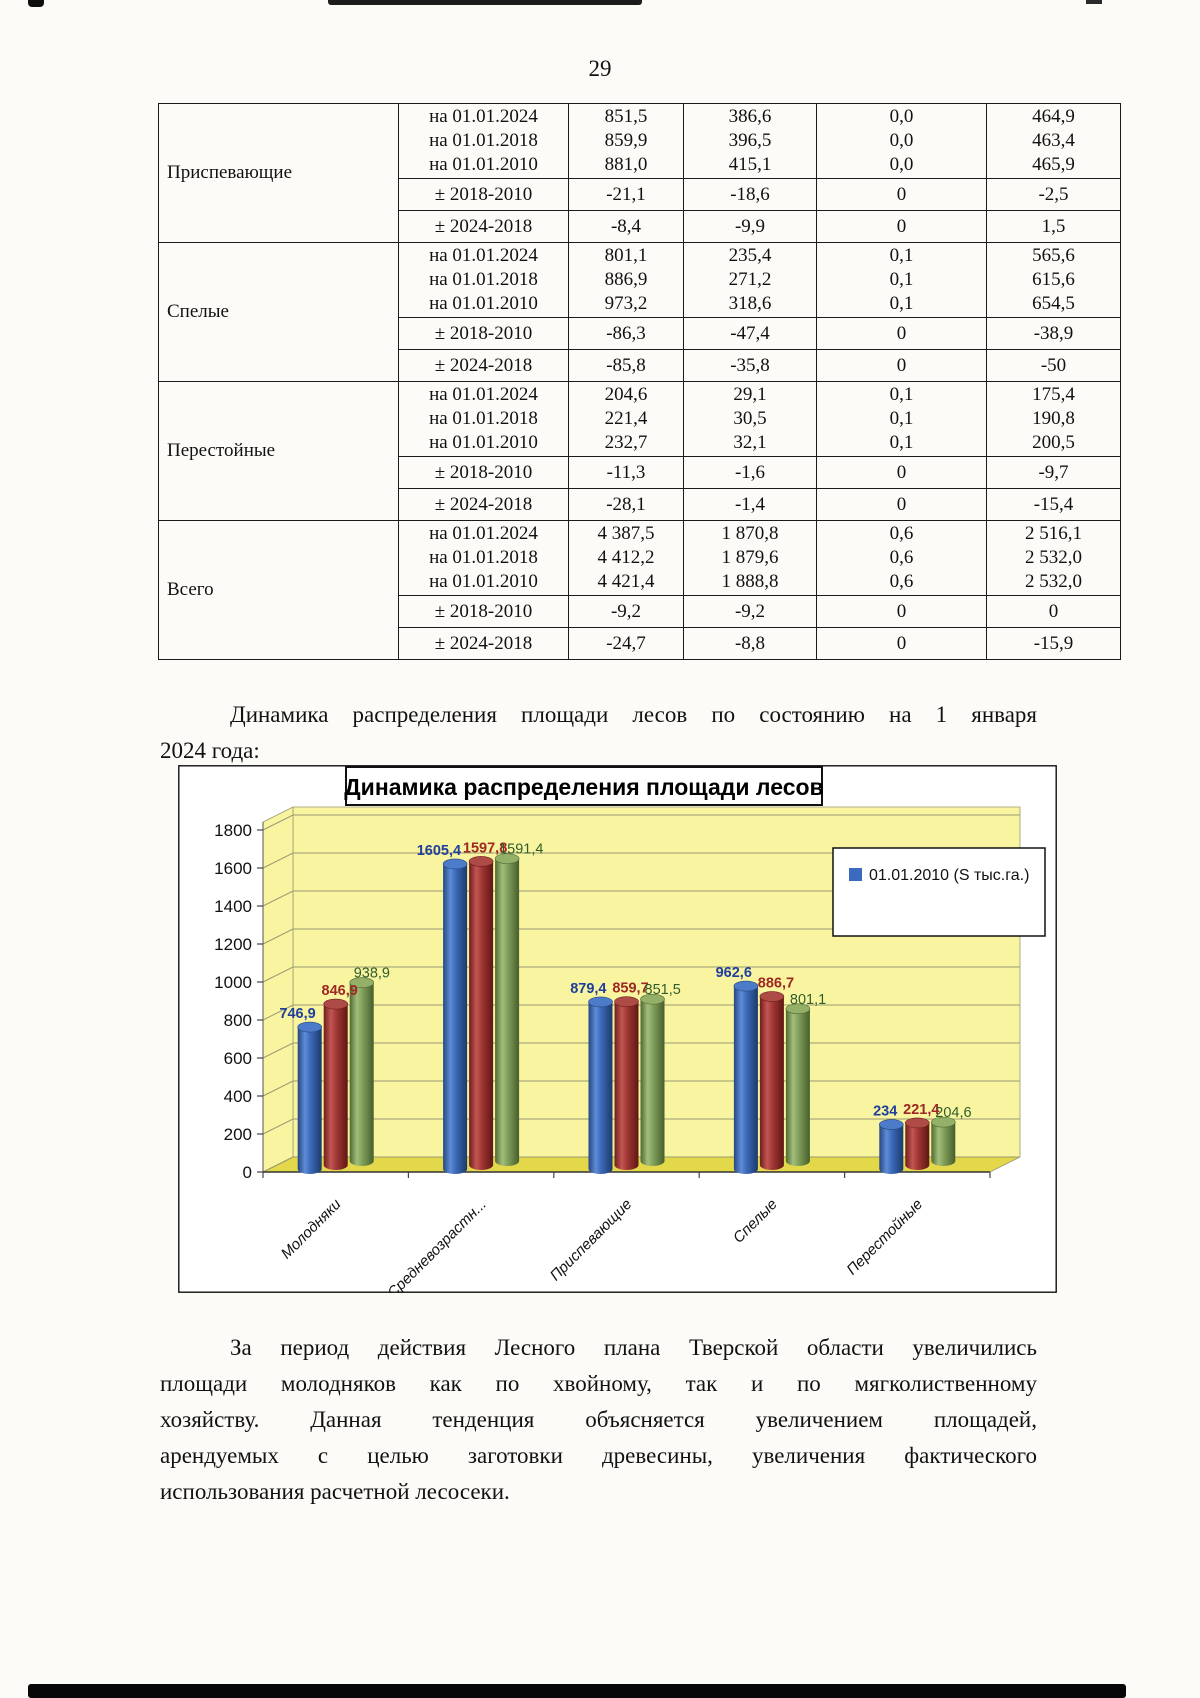 The width and height of the screenshot is (1200, 1698). What do you see at coordinates (776, 984) in the screenshot?
I see `bar-value-label: 886,7` at bounding box center [776, 984].